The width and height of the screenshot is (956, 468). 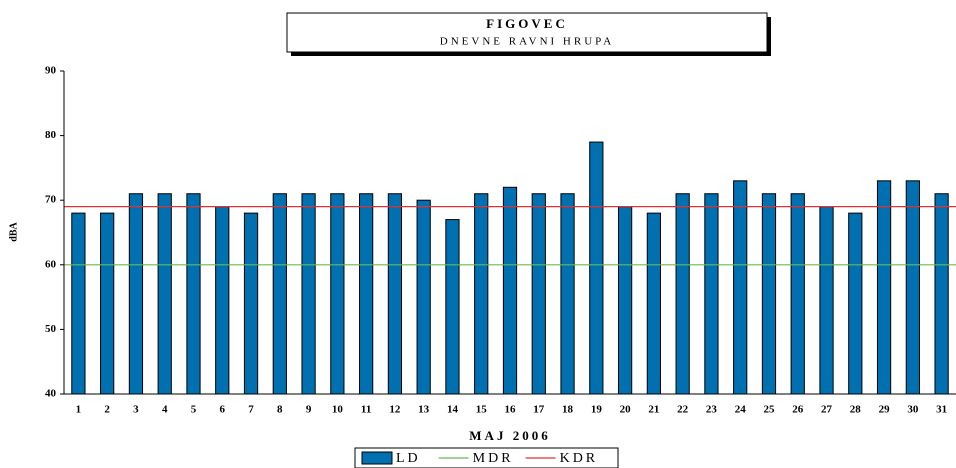 What do you see at coordinates (453, 410) in the screenshot?
I see `x-tick-label: 14` at bounding box center [453, 410].